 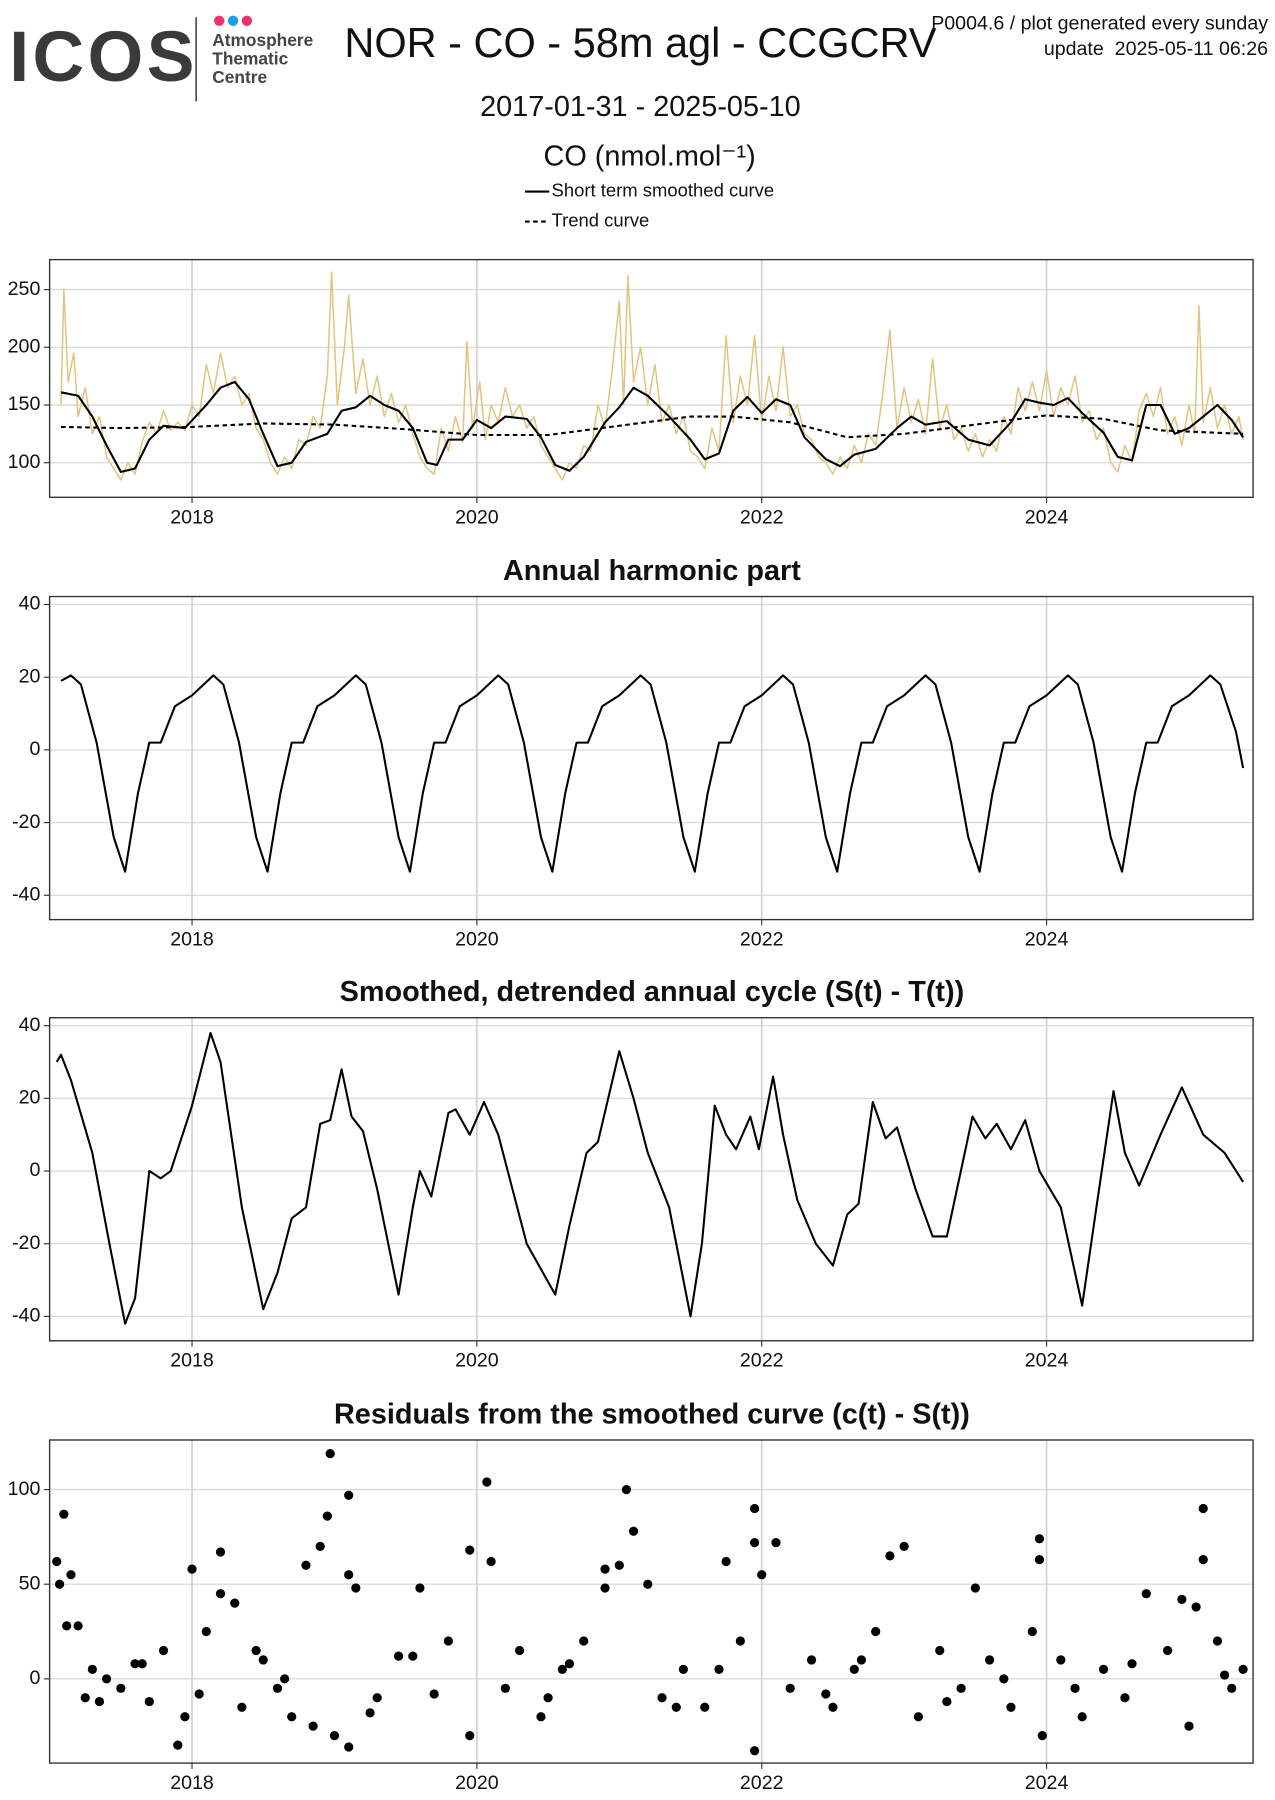 What do you see at coordinates (26, 894) in the screenshot?
I see `y-tick-label: -40` at bounding box center [26, 894].